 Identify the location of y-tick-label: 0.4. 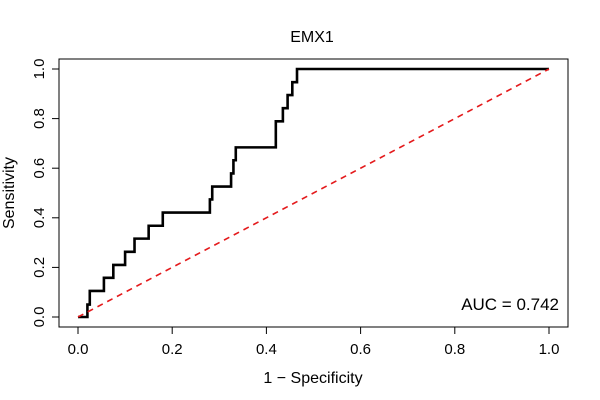
(39, 217).